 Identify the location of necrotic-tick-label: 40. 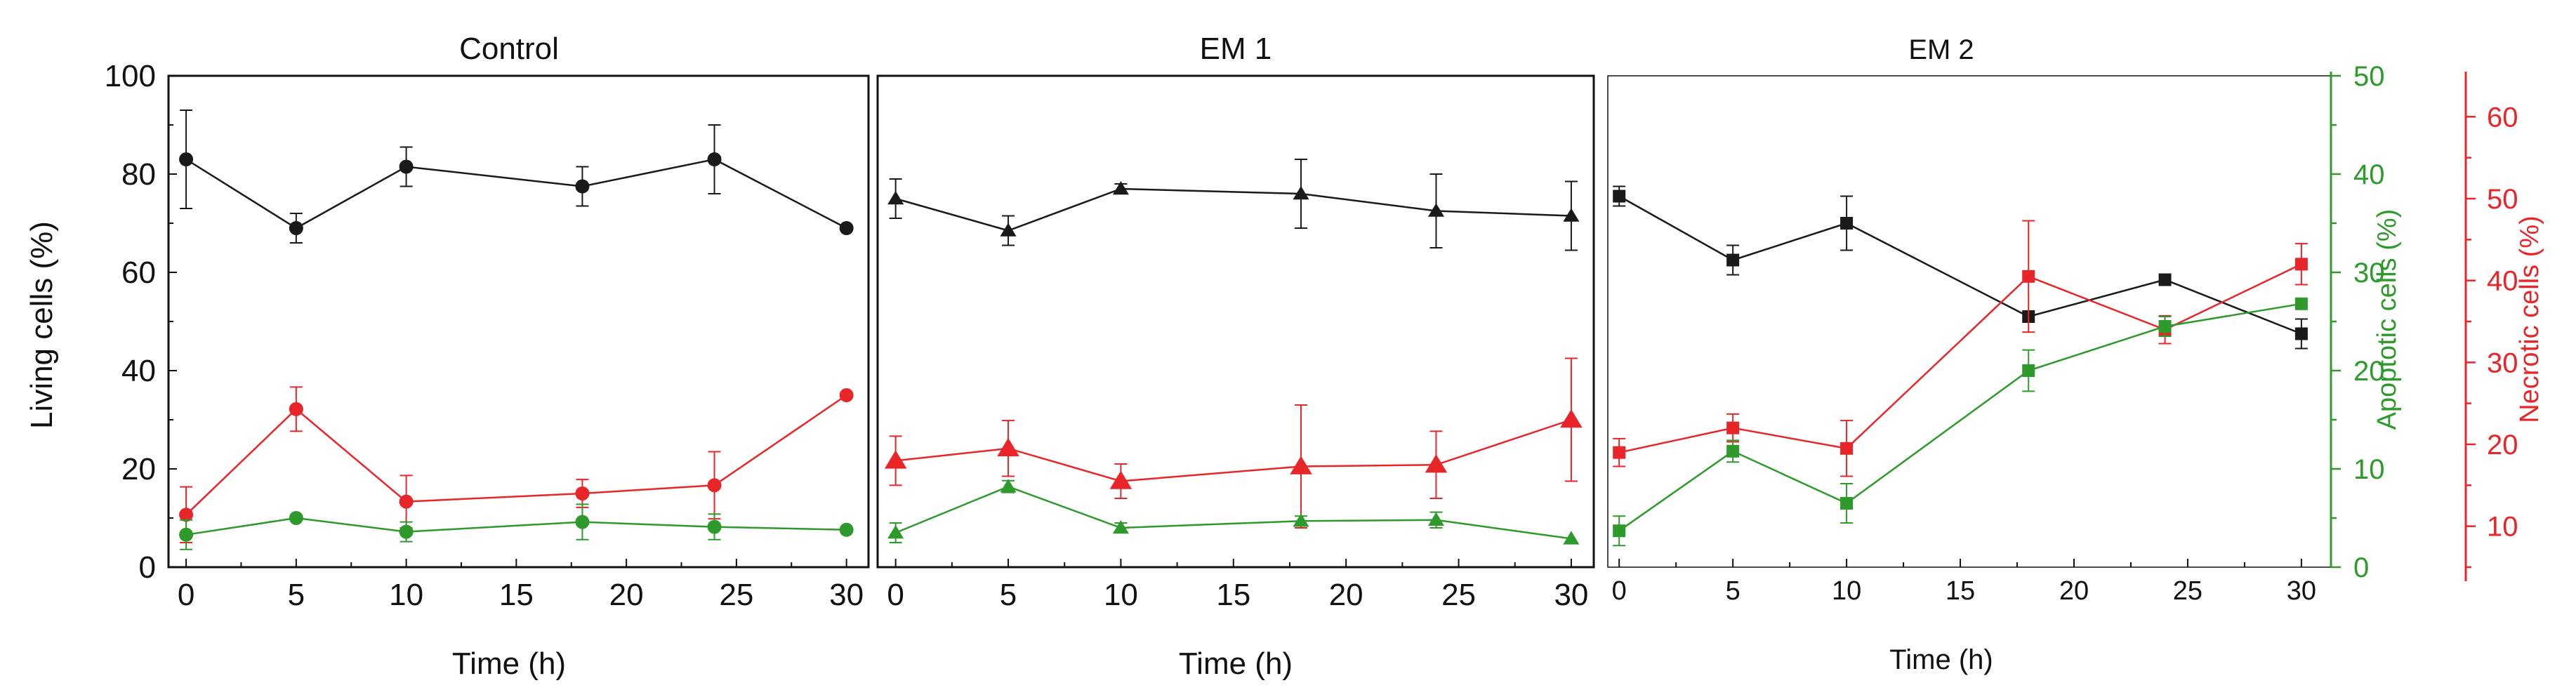
(2502, 281).